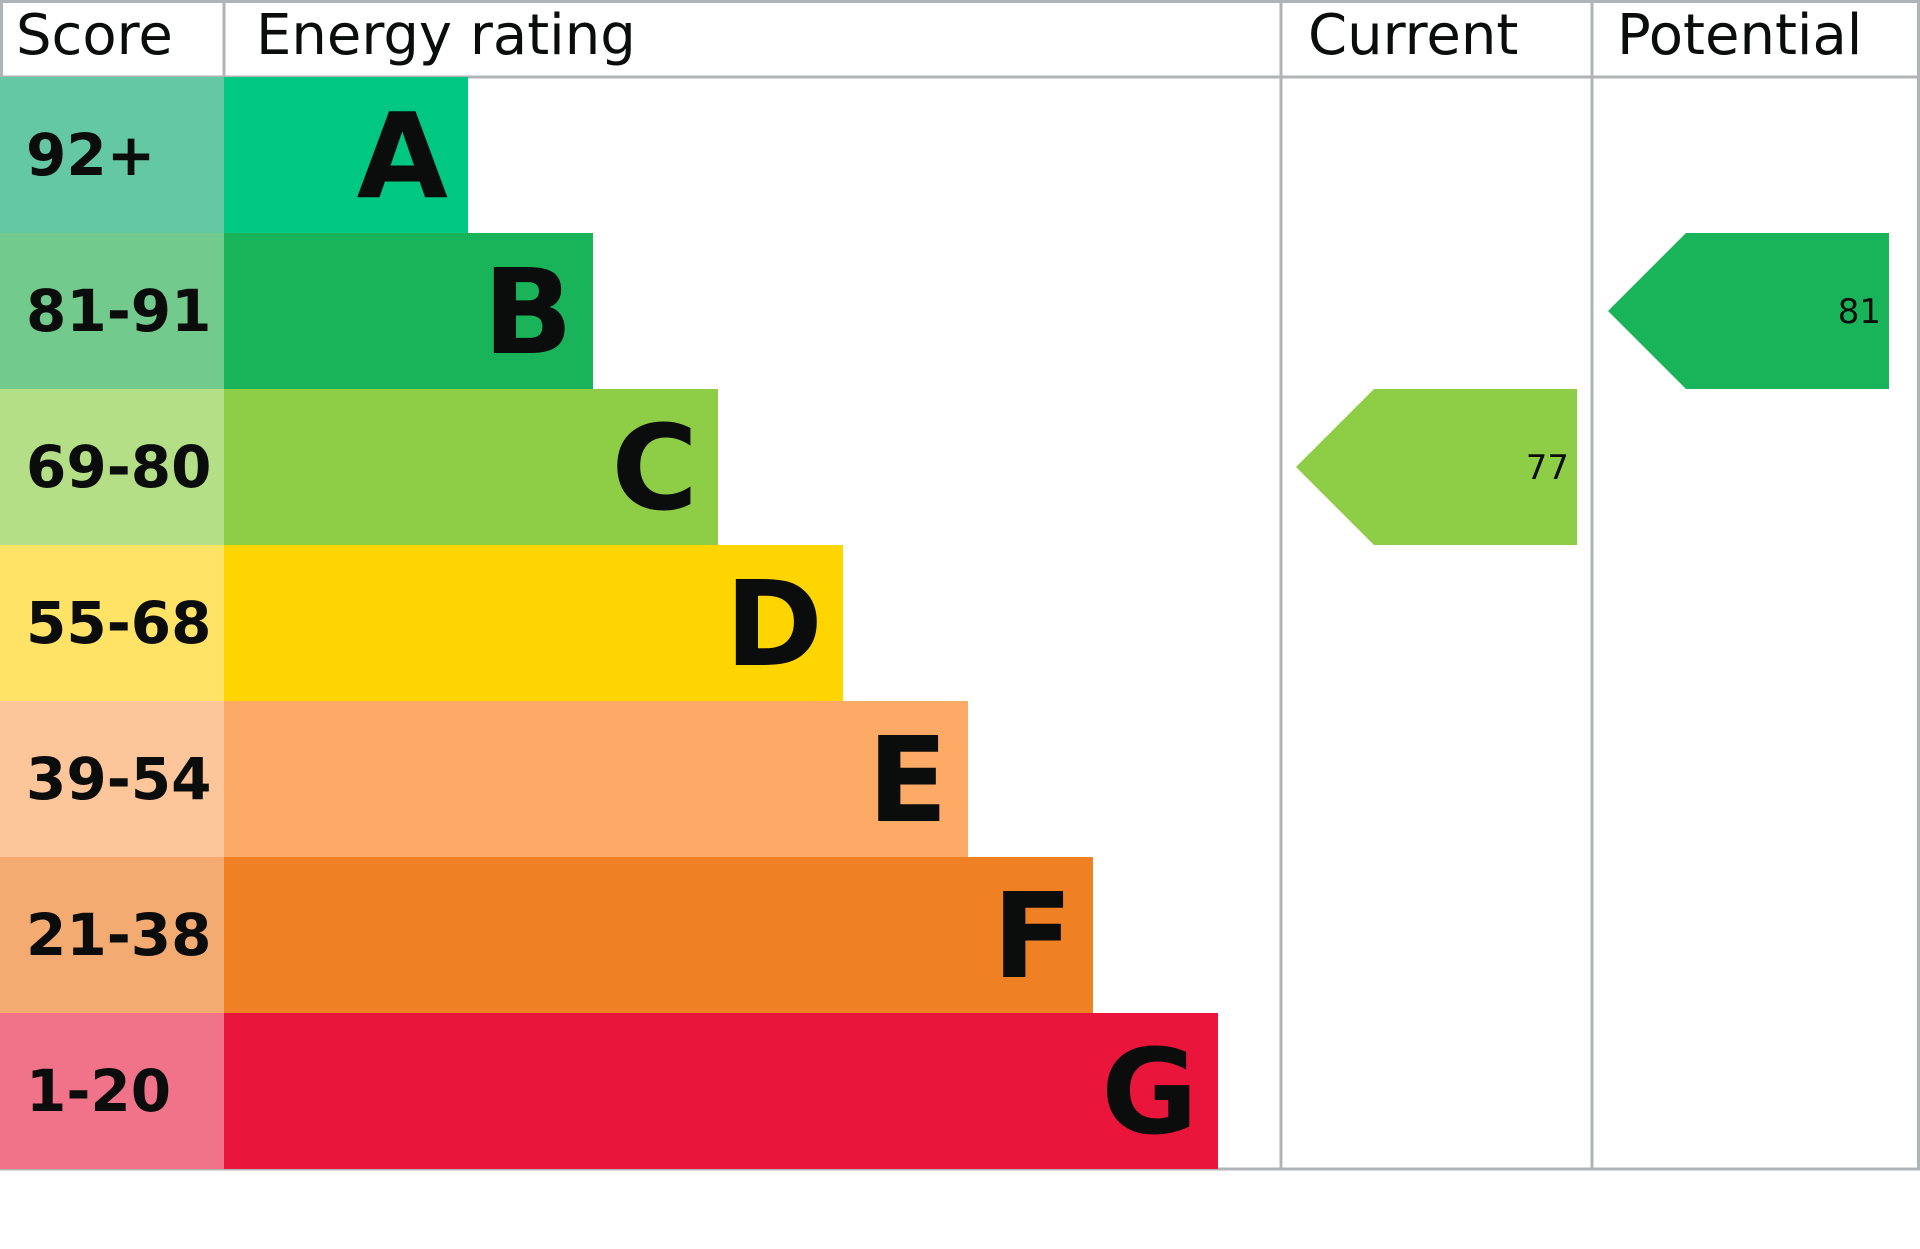  I want to click on band-letter: C, so click(654, 468).